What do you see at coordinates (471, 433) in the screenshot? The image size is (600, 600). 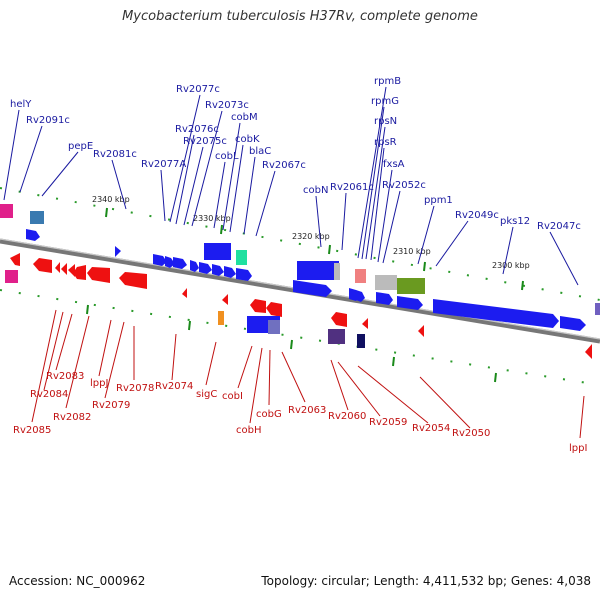 I see `gene-label: Rv2050` at bounding box center [471, 433].